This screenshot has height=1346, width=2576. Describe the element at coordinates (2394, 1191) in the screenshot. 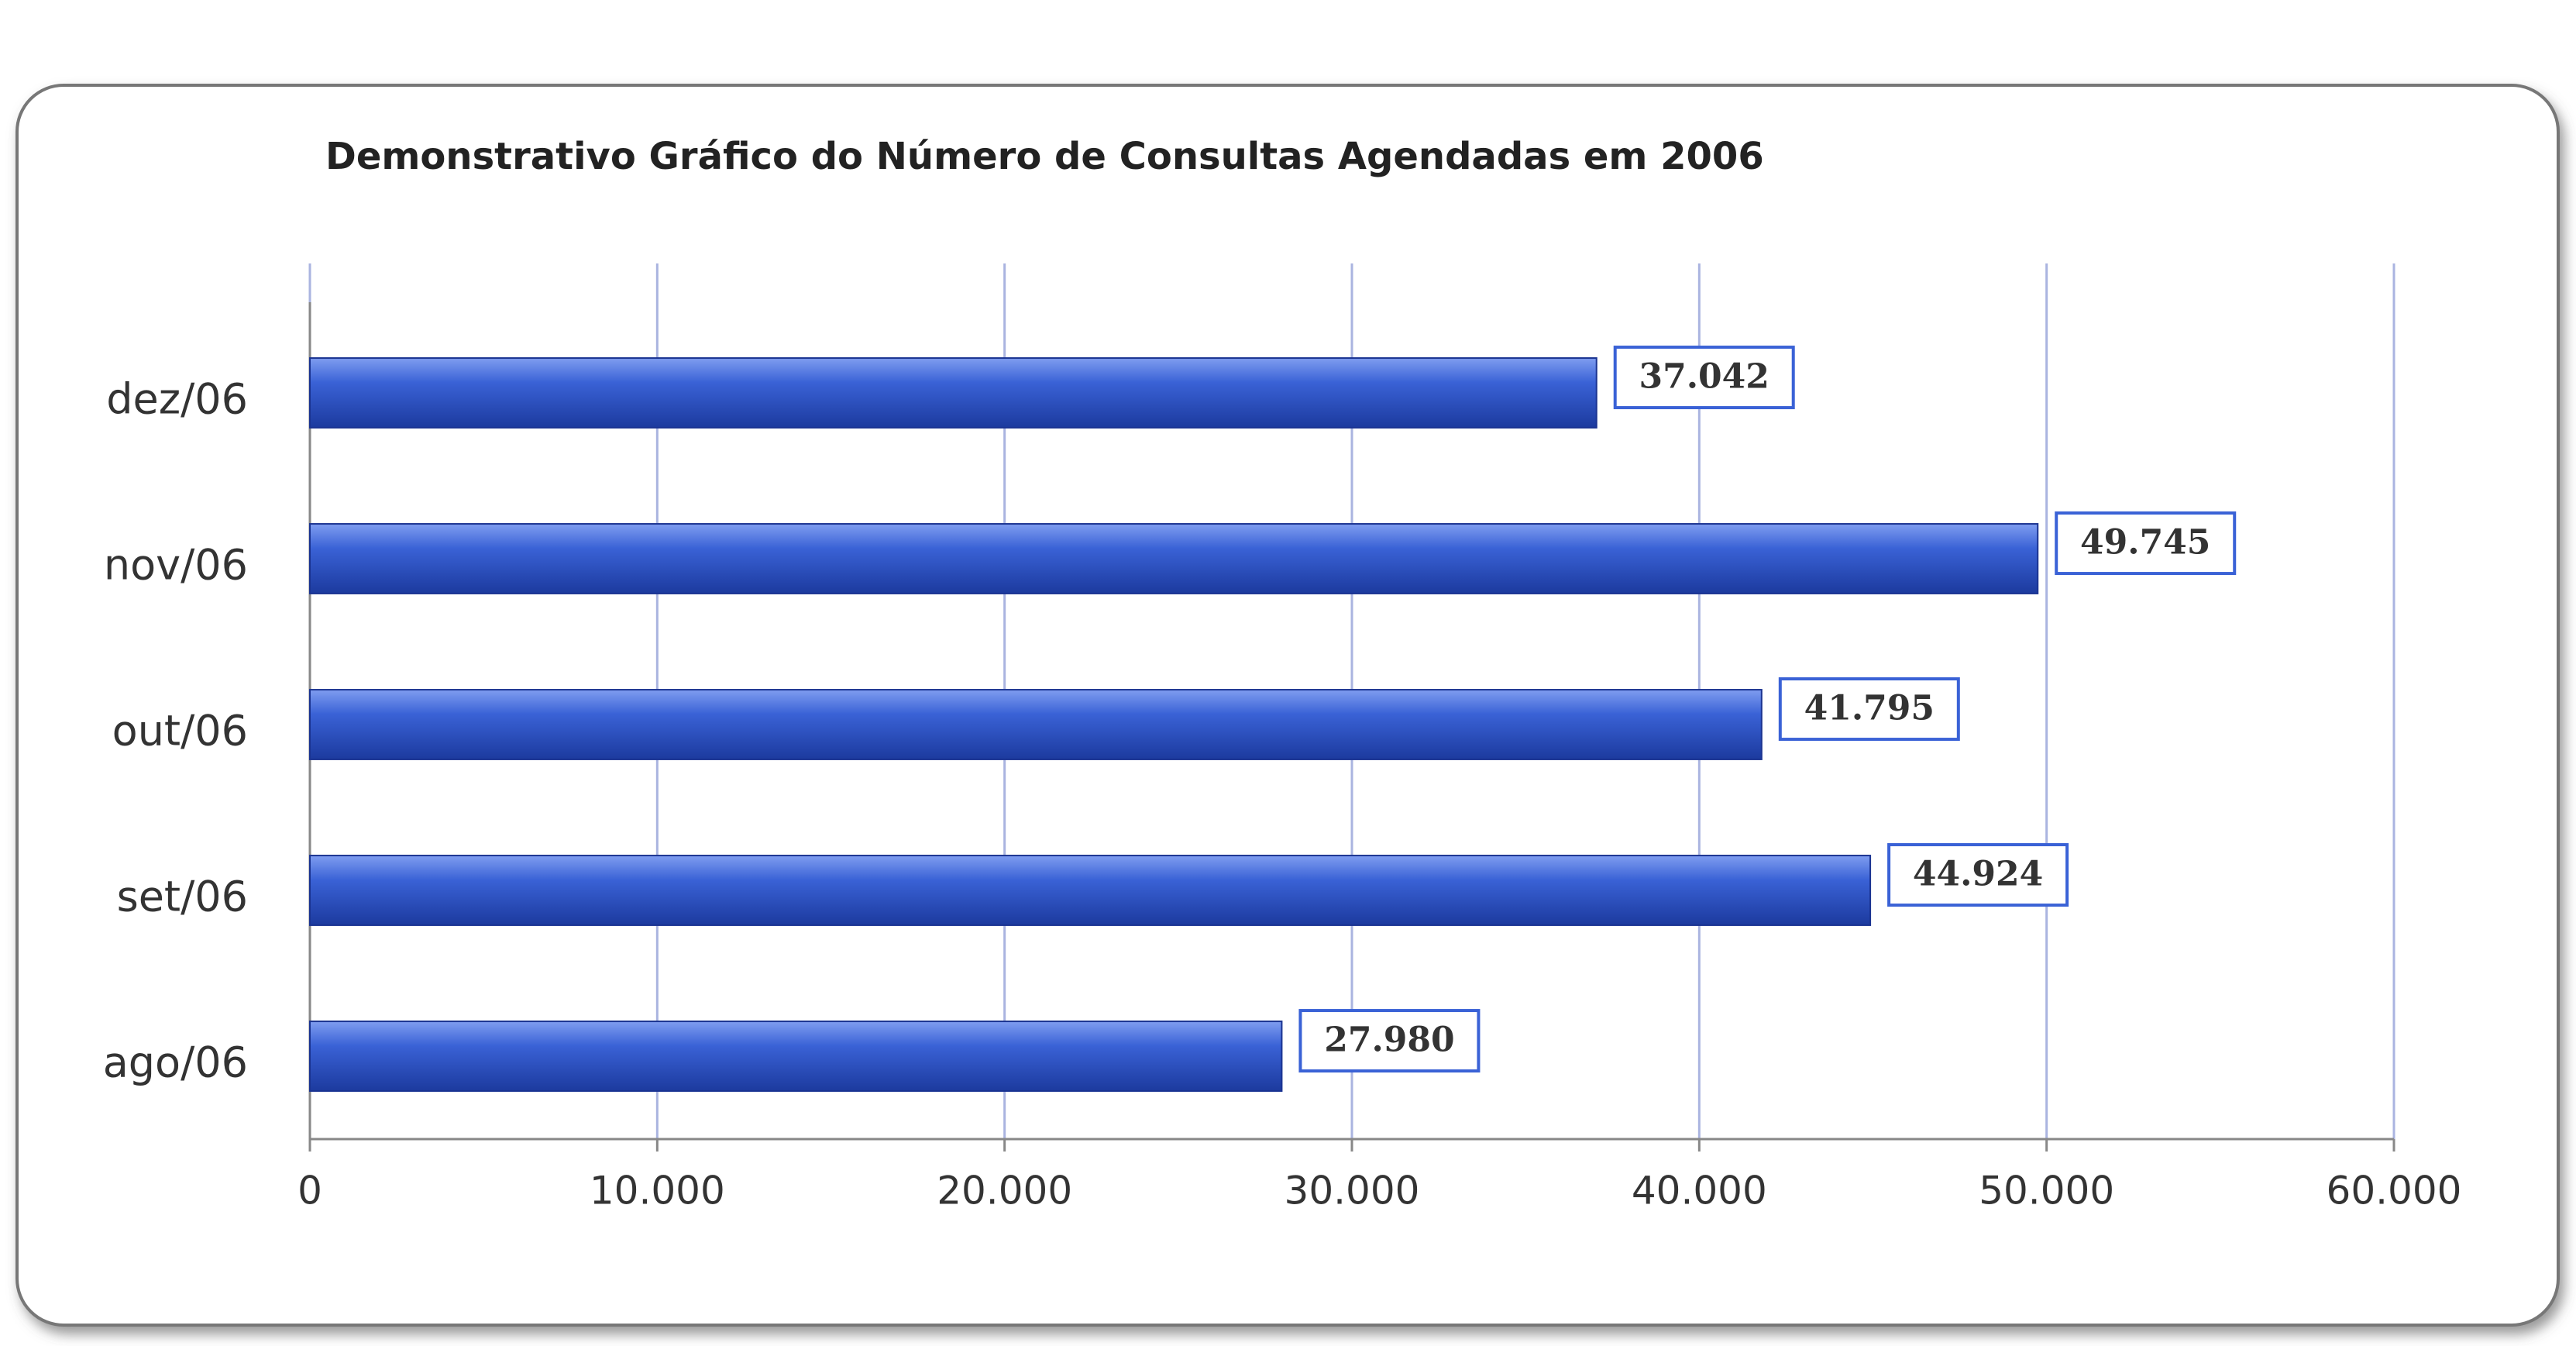

I see `x-tick-label: 60.000` at that location.